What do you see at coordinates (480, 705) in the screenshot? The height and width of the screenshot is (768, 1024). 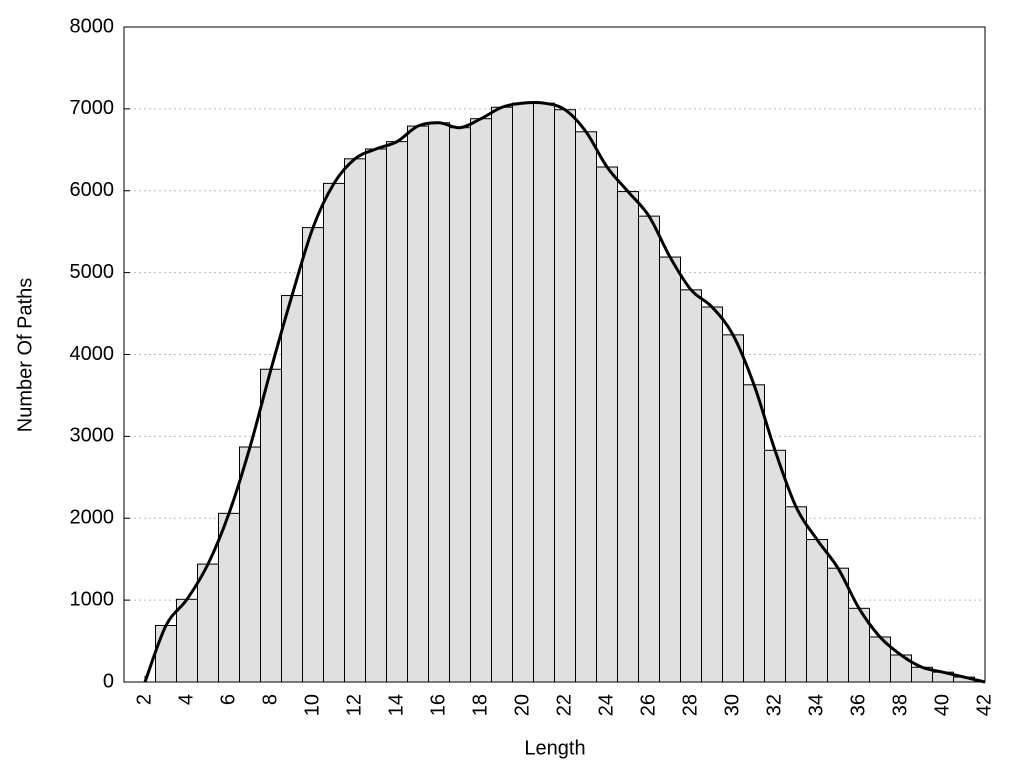 I see `x-tick-label: 18` at bounding box center [480, 705].